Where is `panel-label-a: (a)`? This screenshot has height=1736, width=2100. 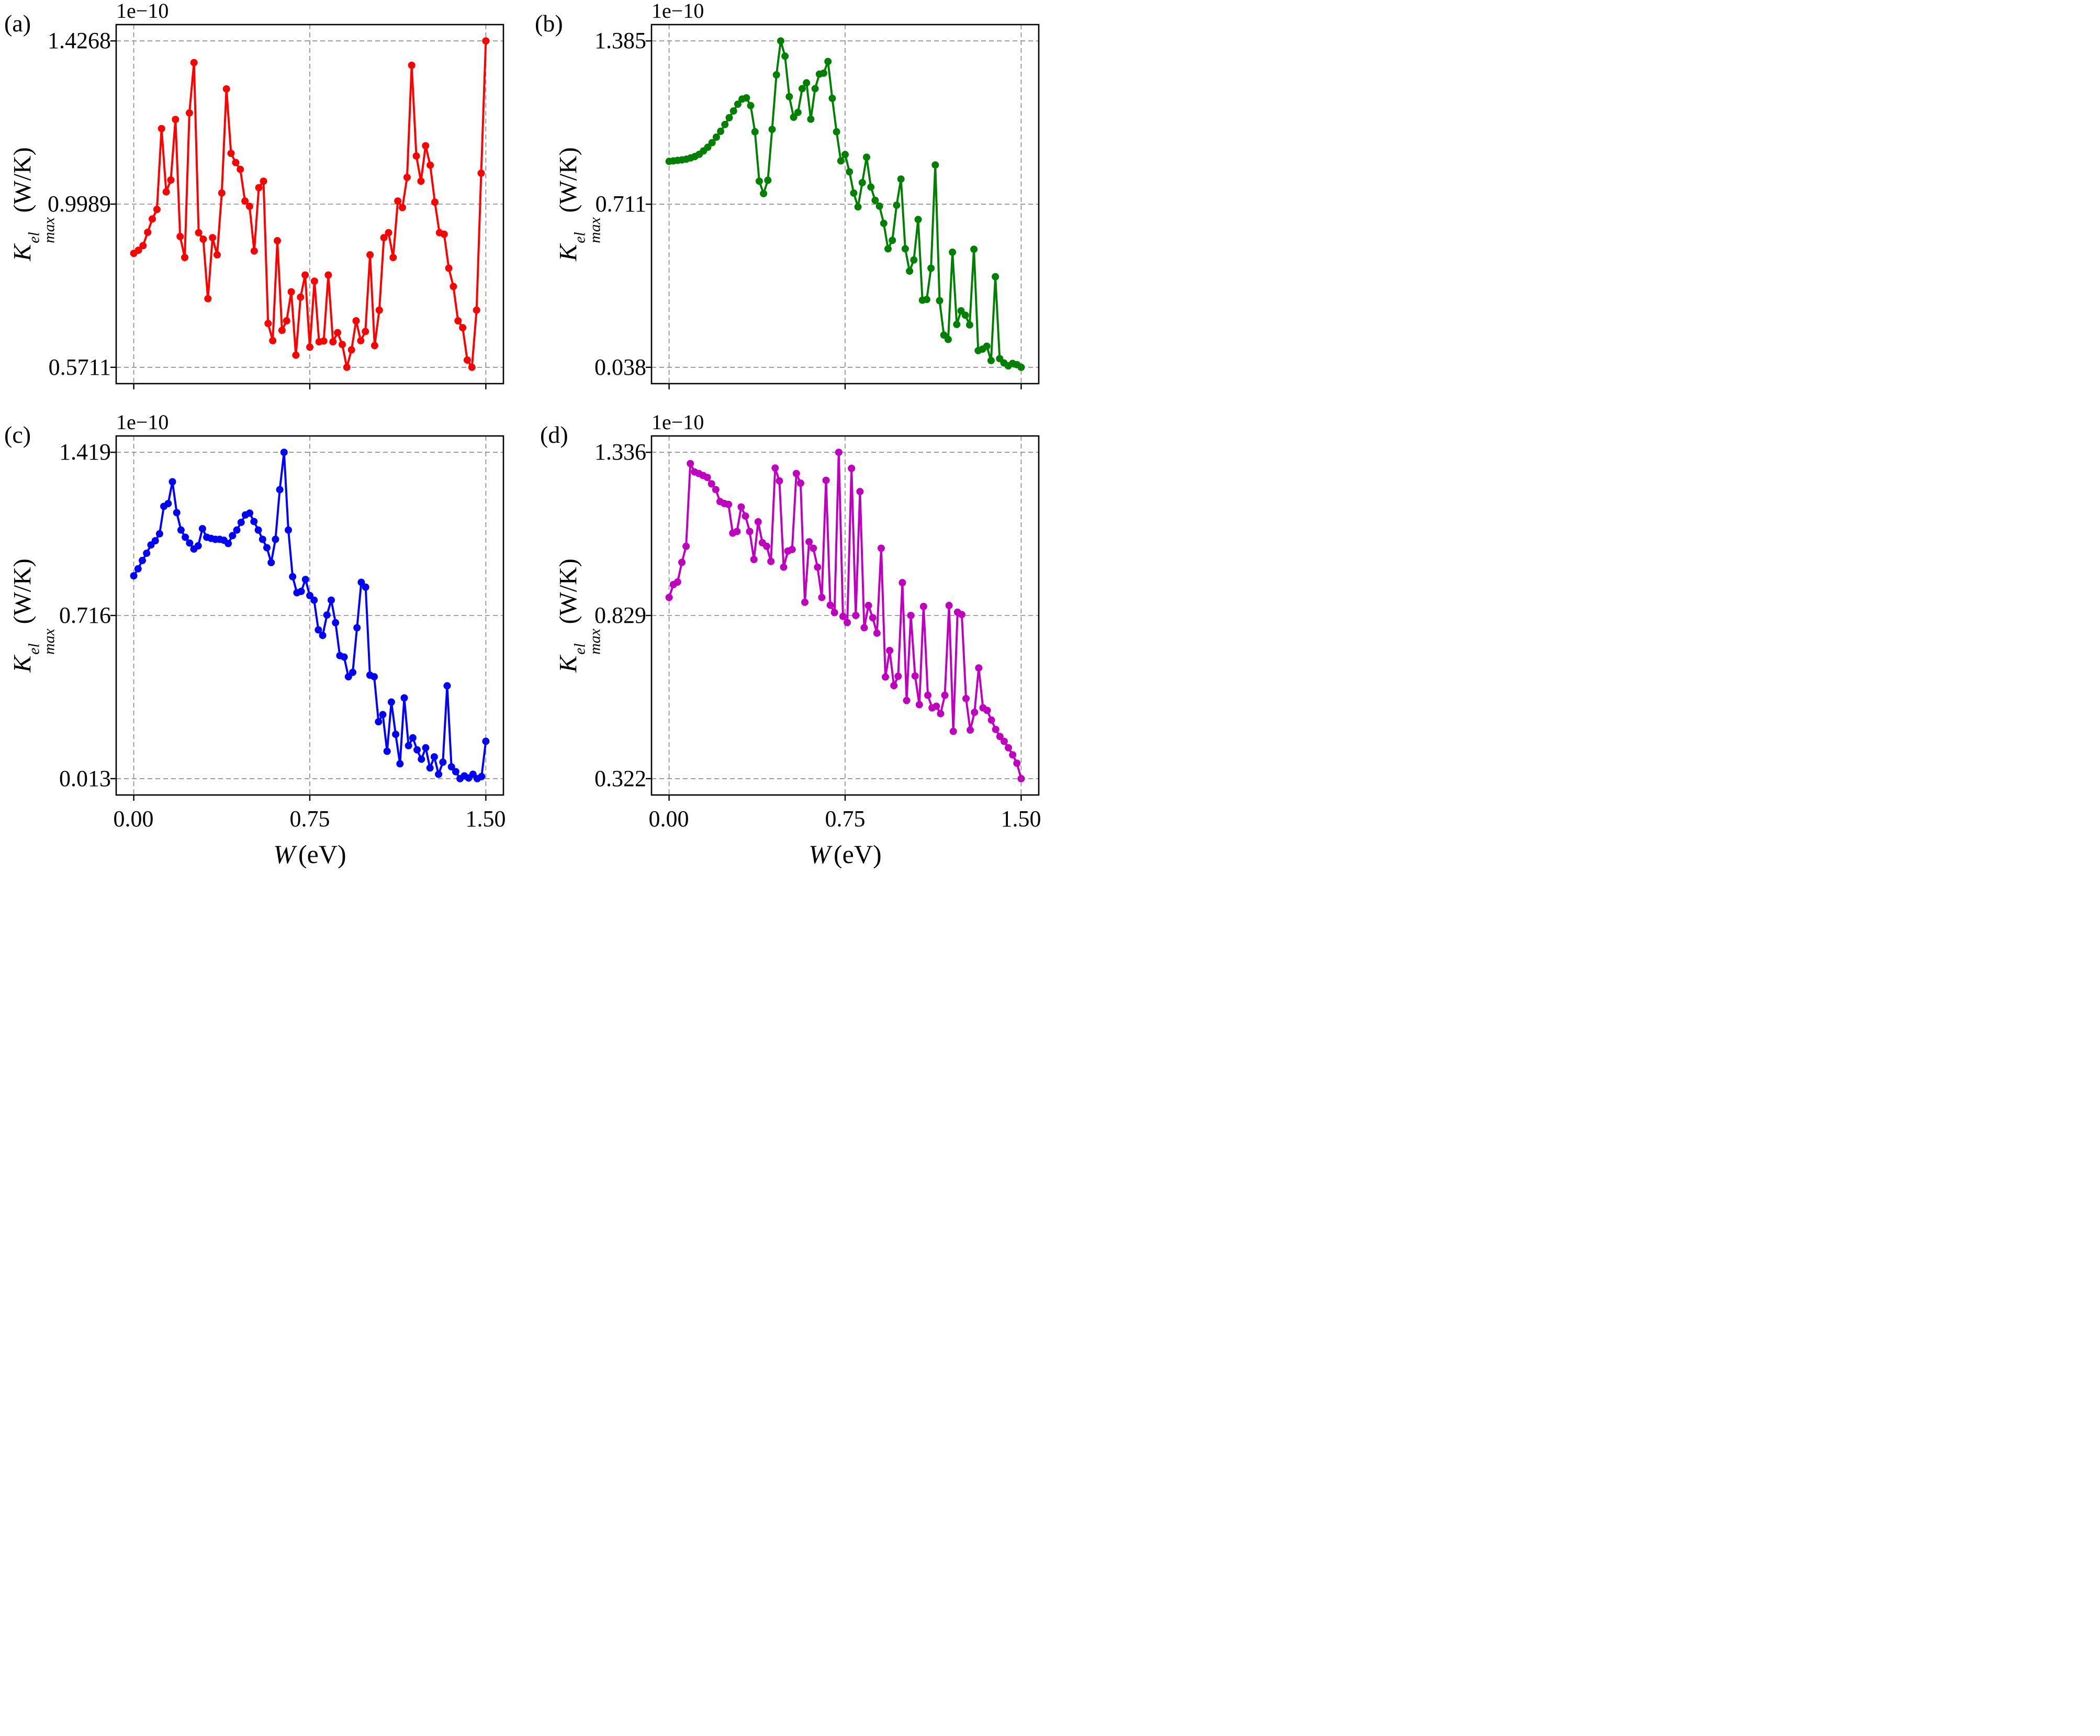
panel-label-a: (a) is located at coordinates (18, 23).